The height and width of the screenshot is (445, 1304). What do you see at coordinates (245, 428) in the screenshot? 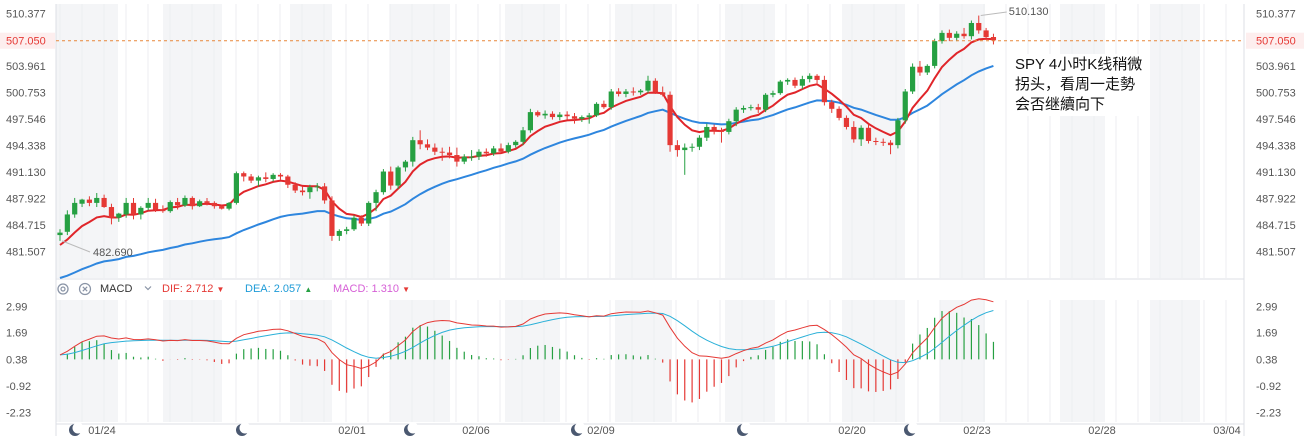
I see `moon-icon-cut` at bounding box center [245, 428].